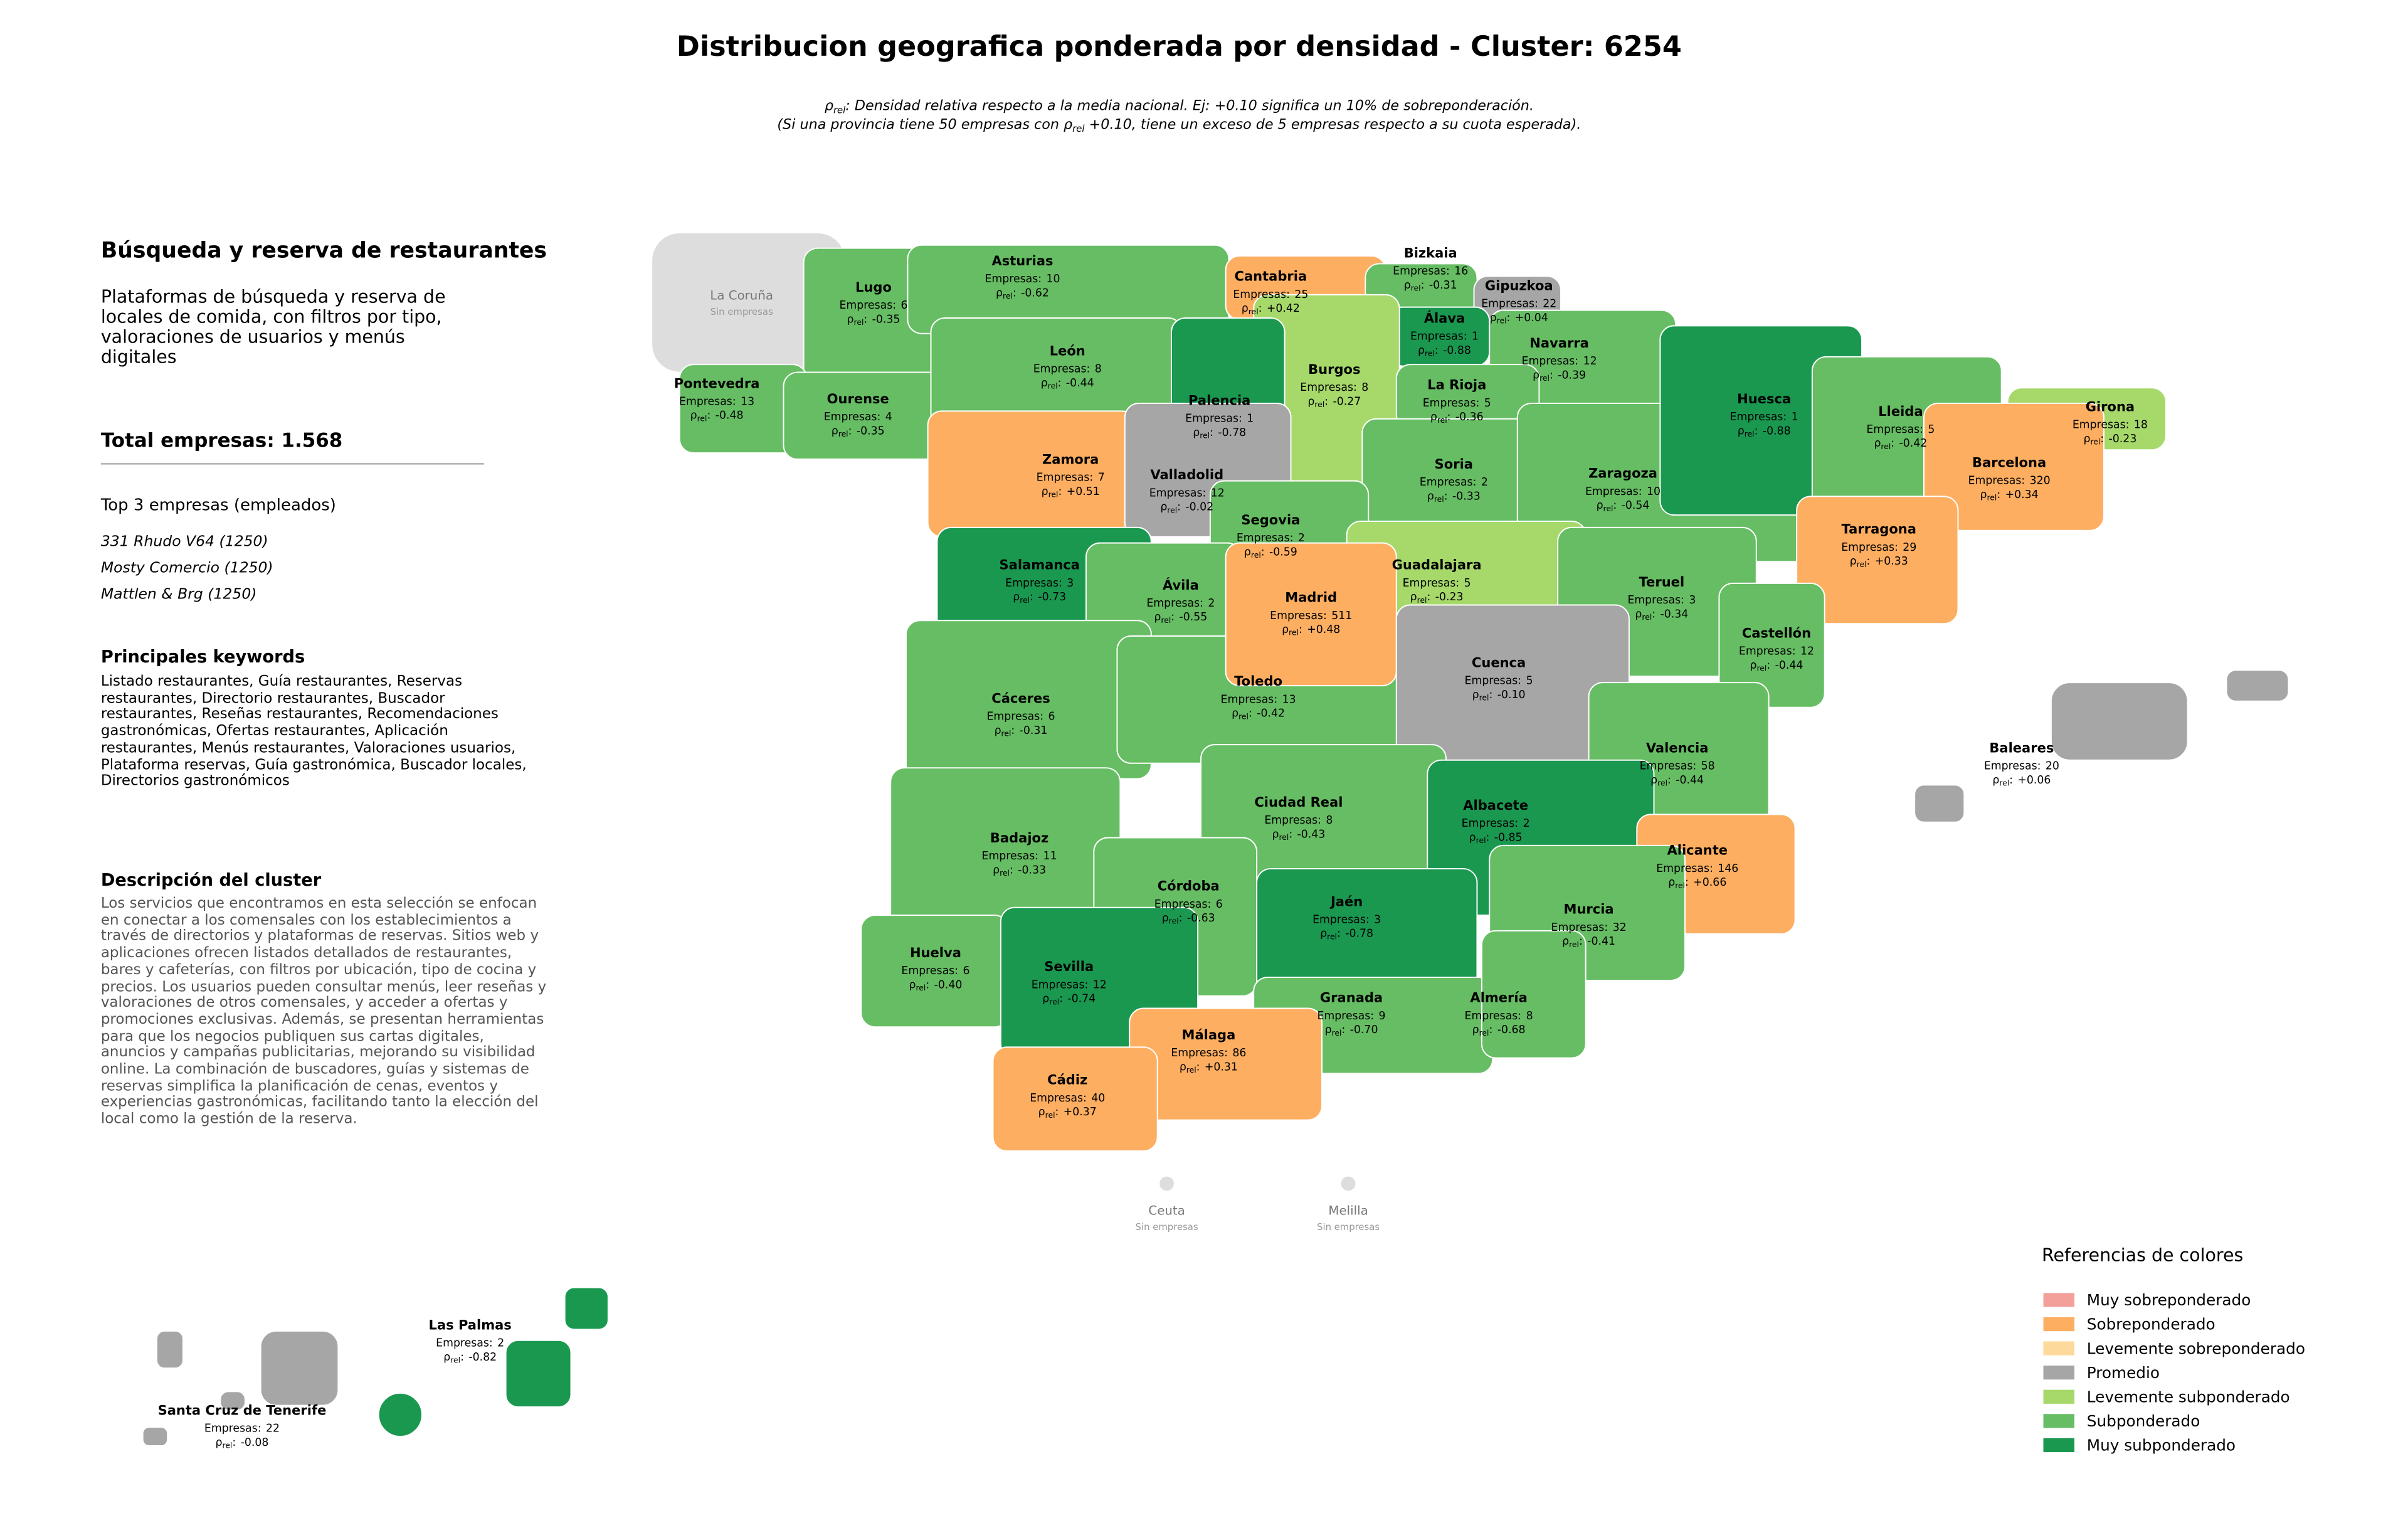 This screenshot has width=2408, height=1528. I want to click on province-name: Almería, so click(1498, 997).